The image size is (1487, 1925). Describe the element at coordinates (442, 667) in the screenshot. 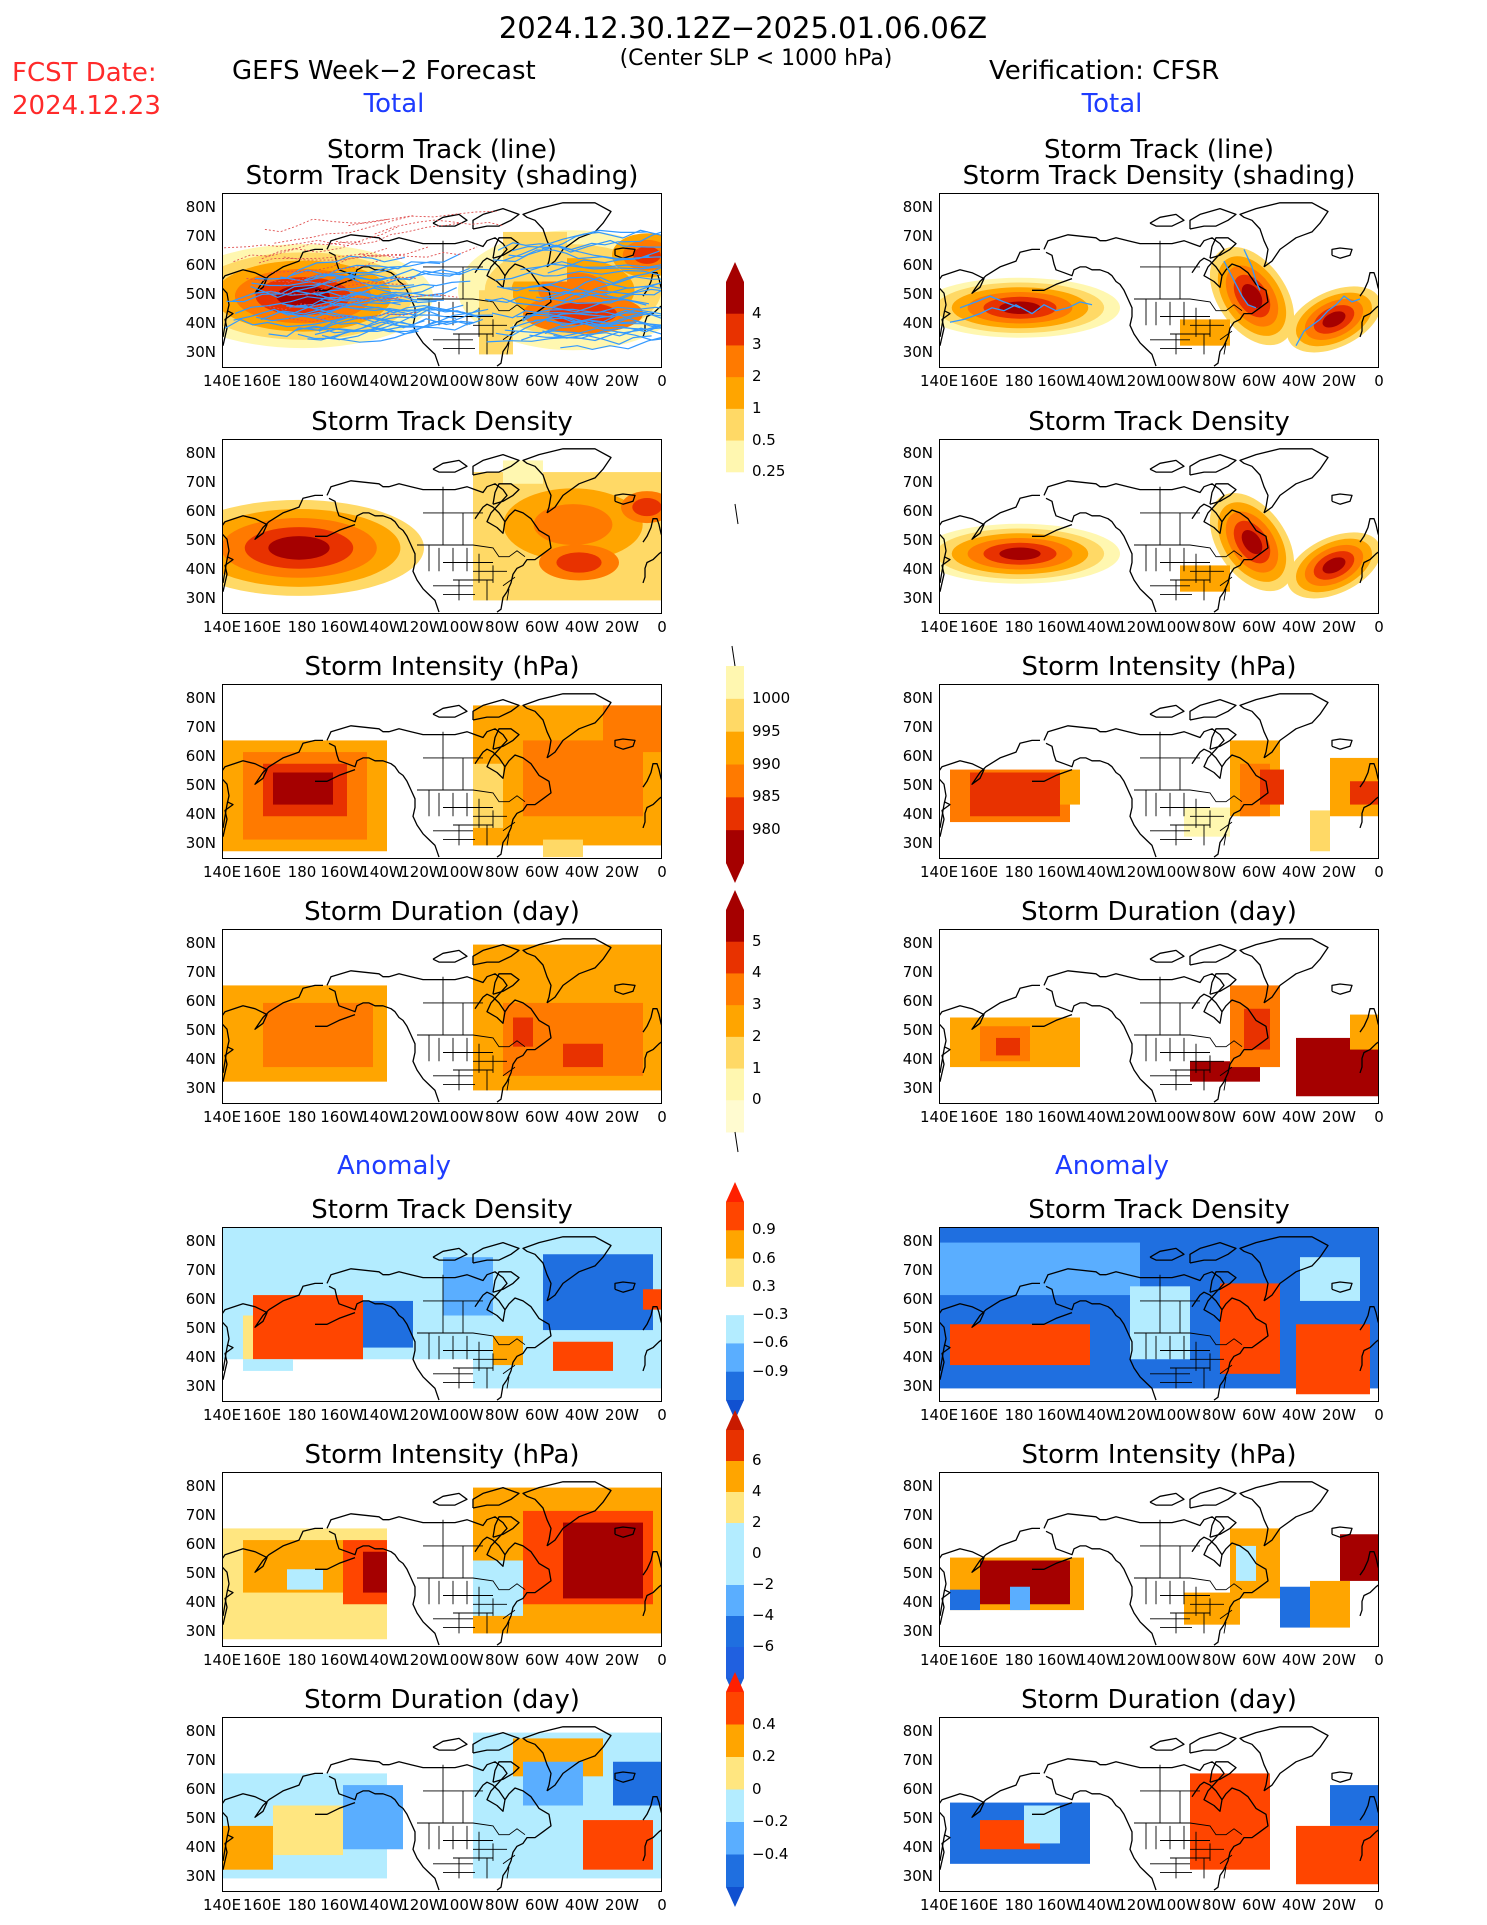

I see `forecast-intensity-title: Storm Intensity (hPa)` at that location.